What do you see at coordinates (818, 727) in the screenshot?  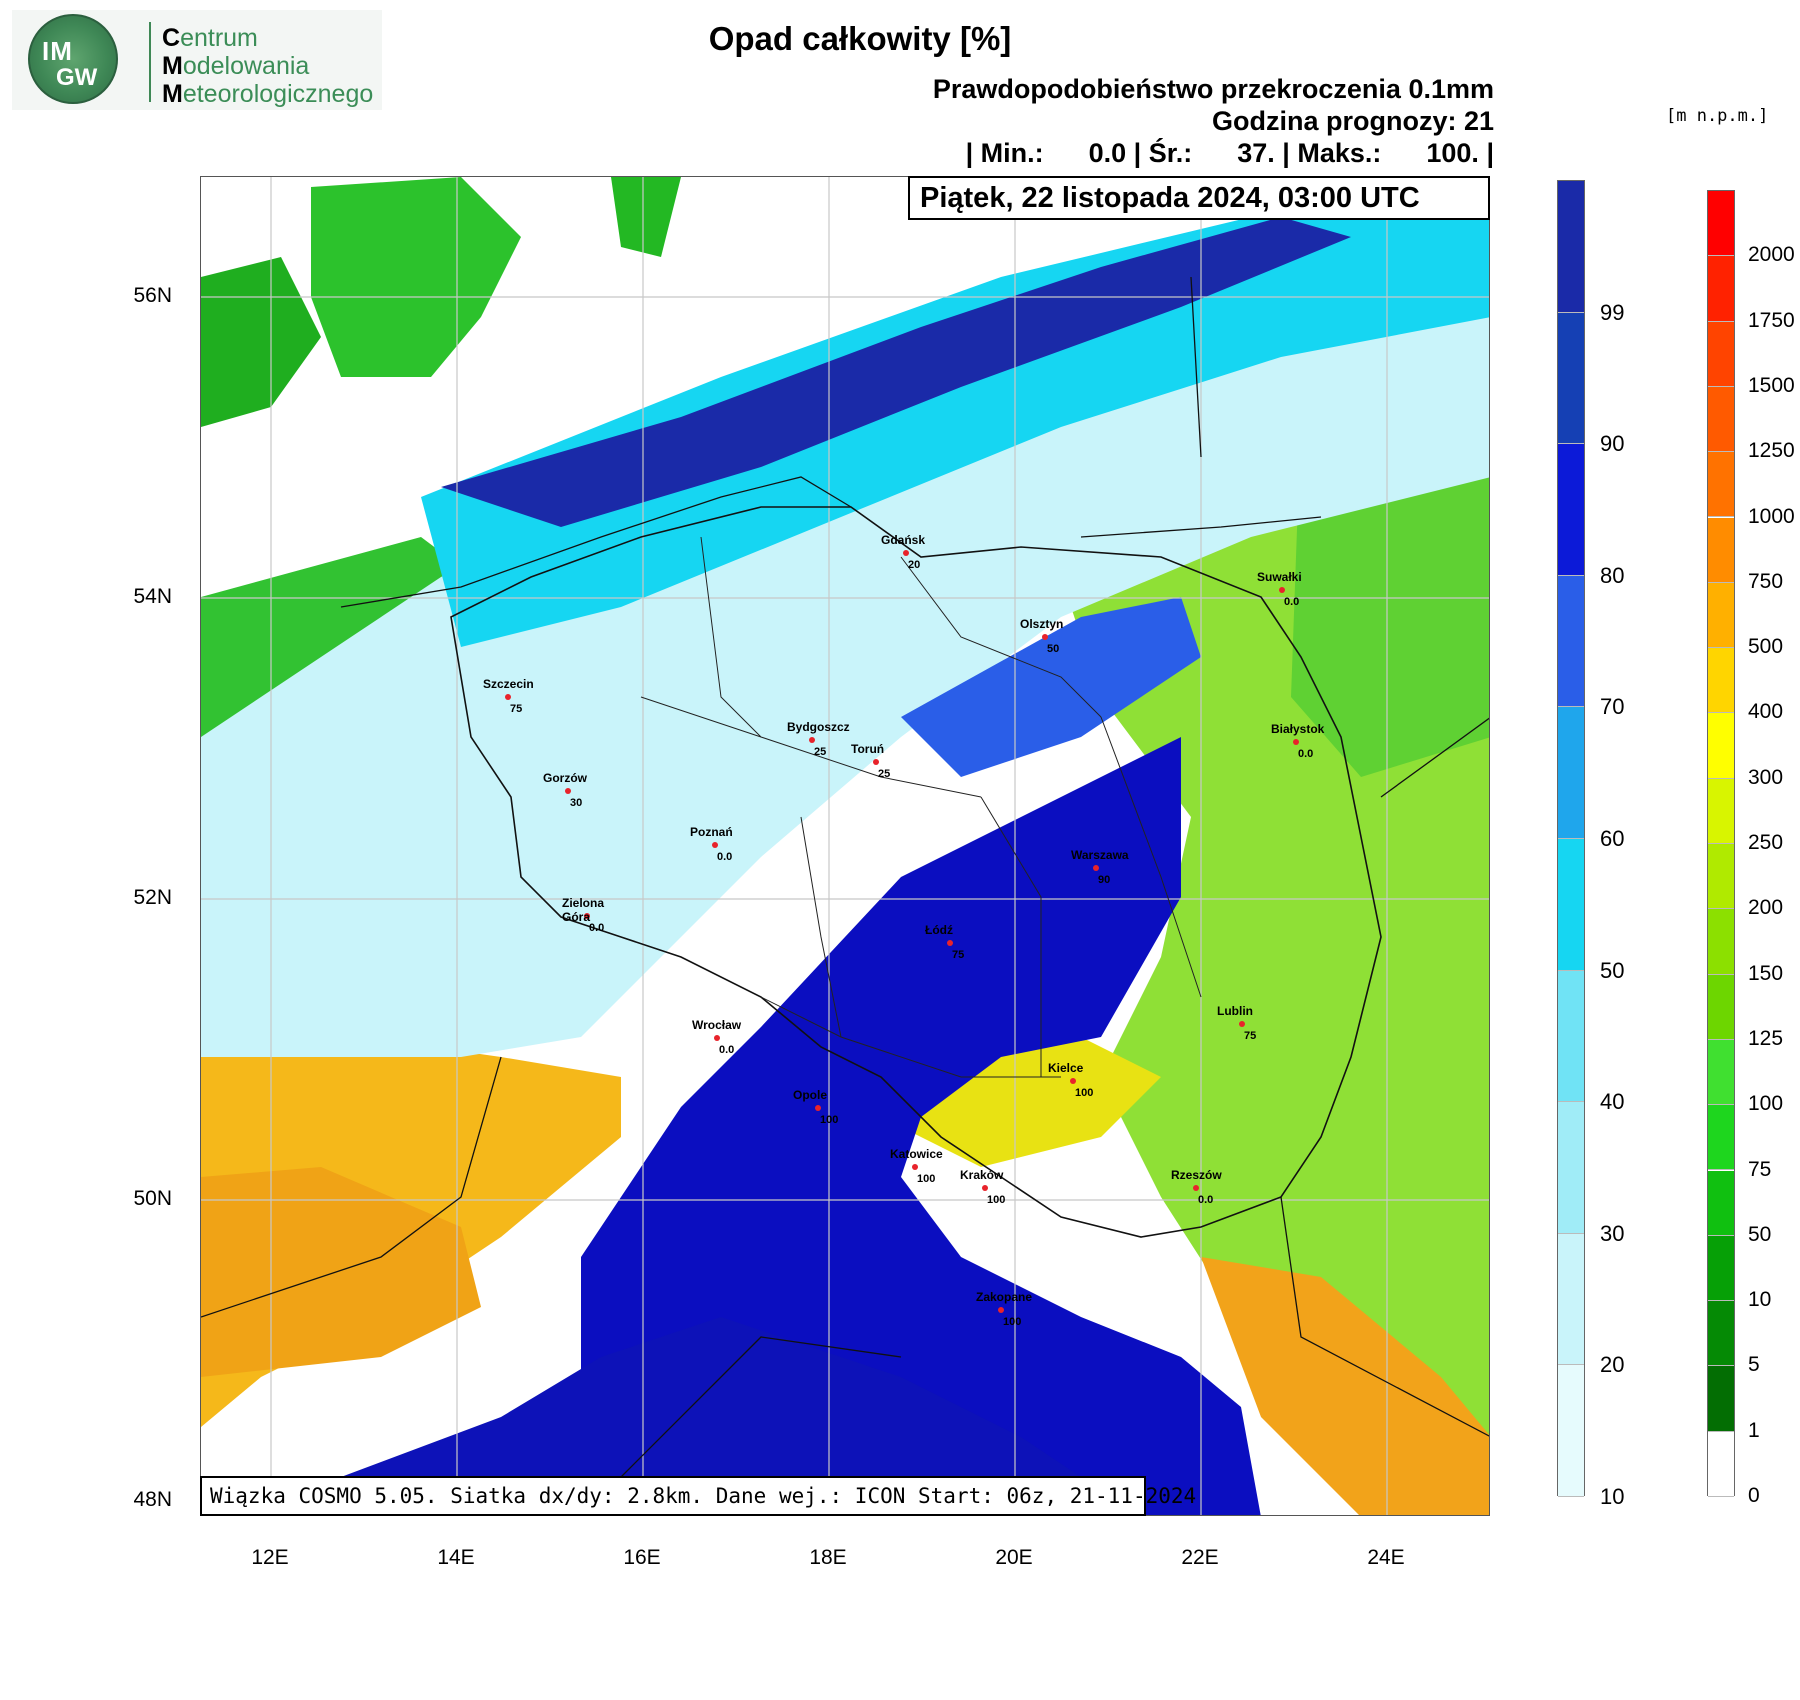 I see `city-name: Bydgoszcz` at bounding box center [818, 727].